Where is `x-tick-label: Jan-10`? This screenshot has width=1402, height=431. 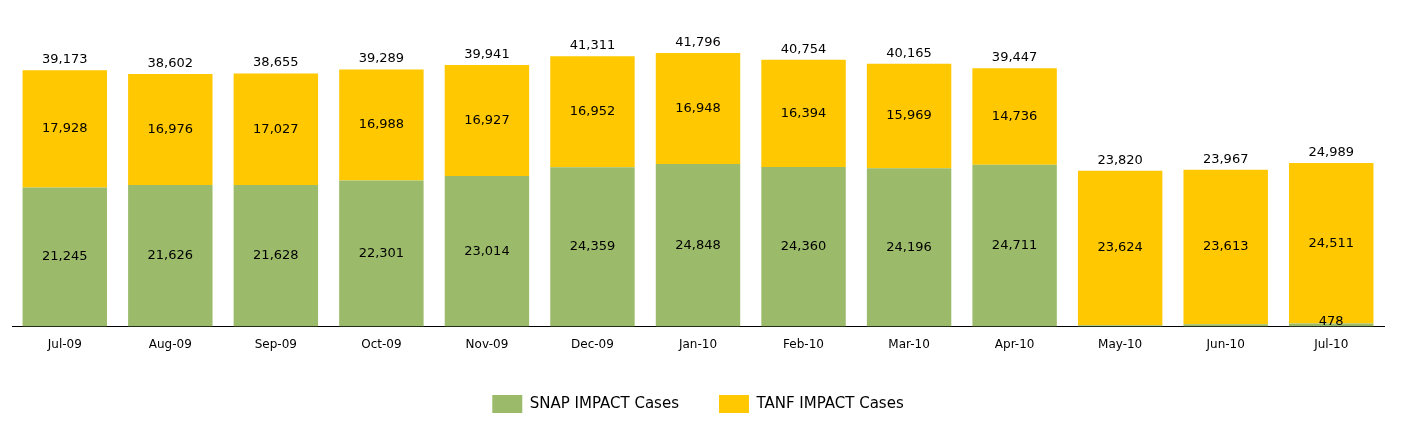
x-tick-label: Jan-10 is located at coordinates (697, 343).